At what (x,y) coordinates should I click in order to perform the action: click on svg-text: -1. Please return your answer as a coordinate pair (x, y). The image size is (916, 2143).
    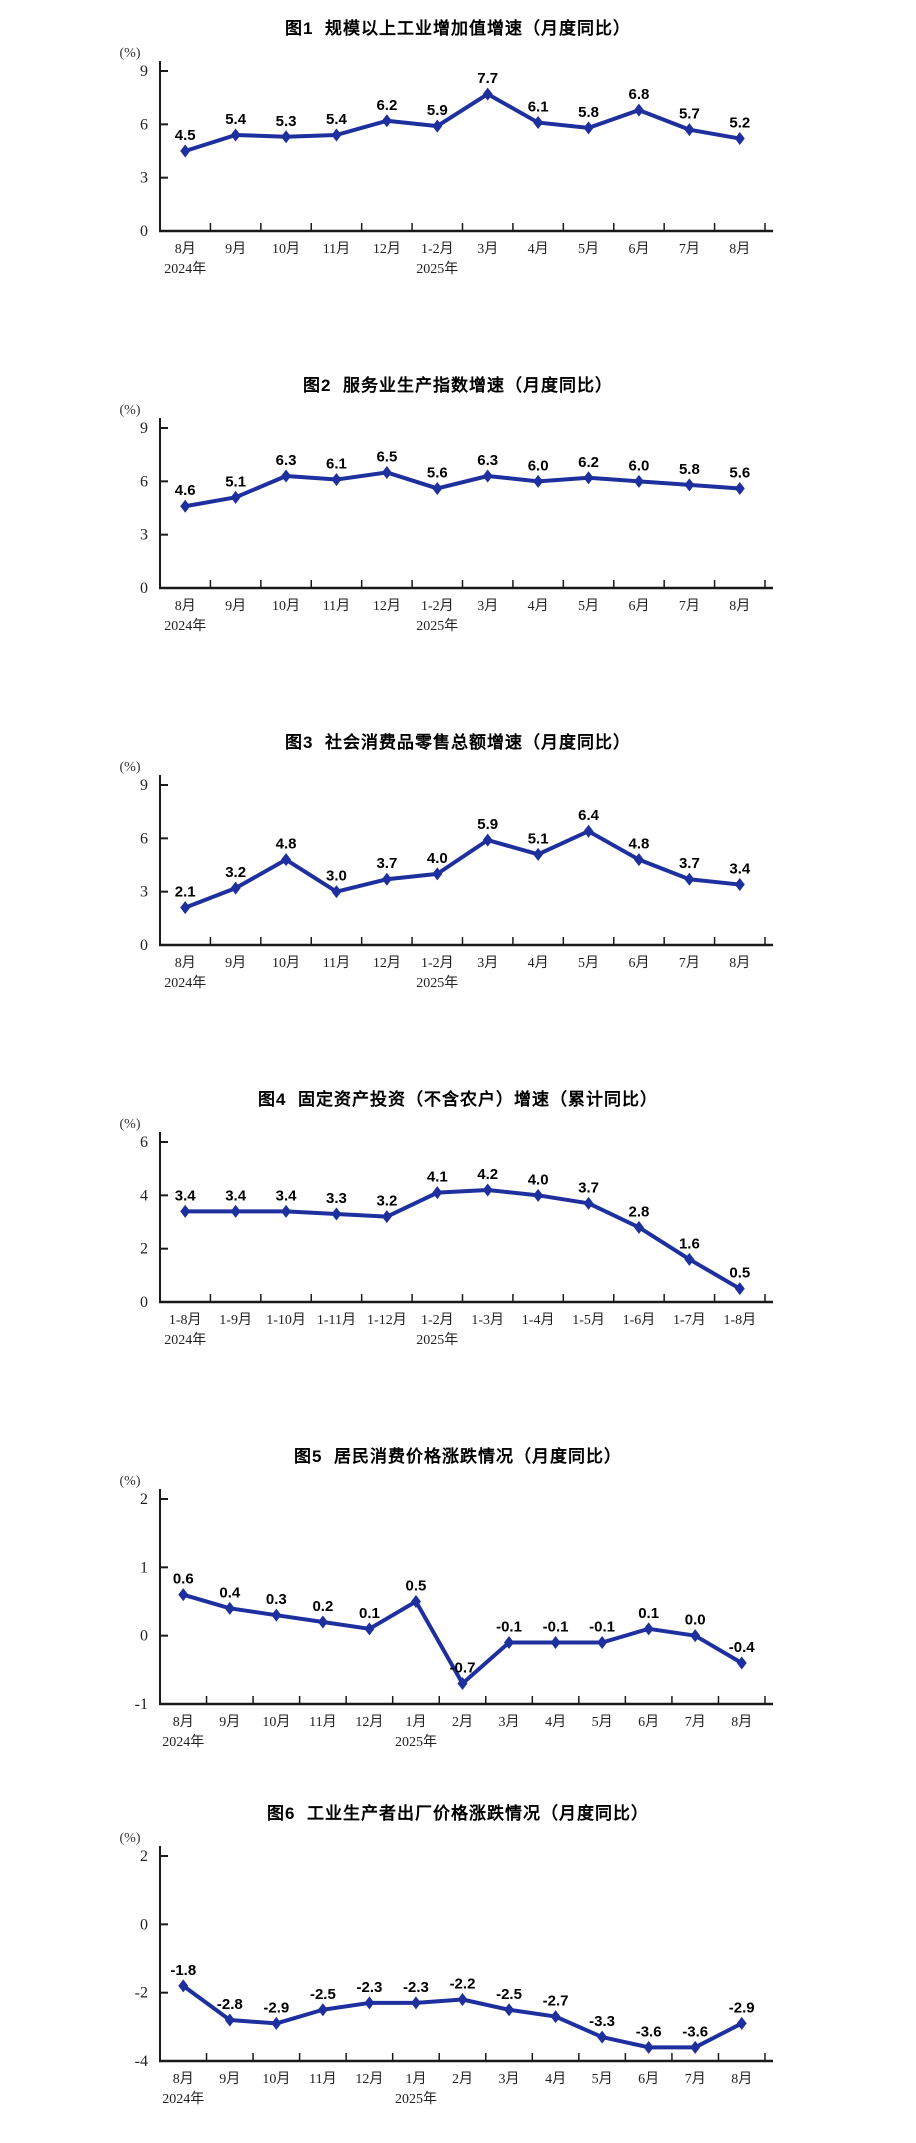
    Looking at the image, I should click on (141, 1704).